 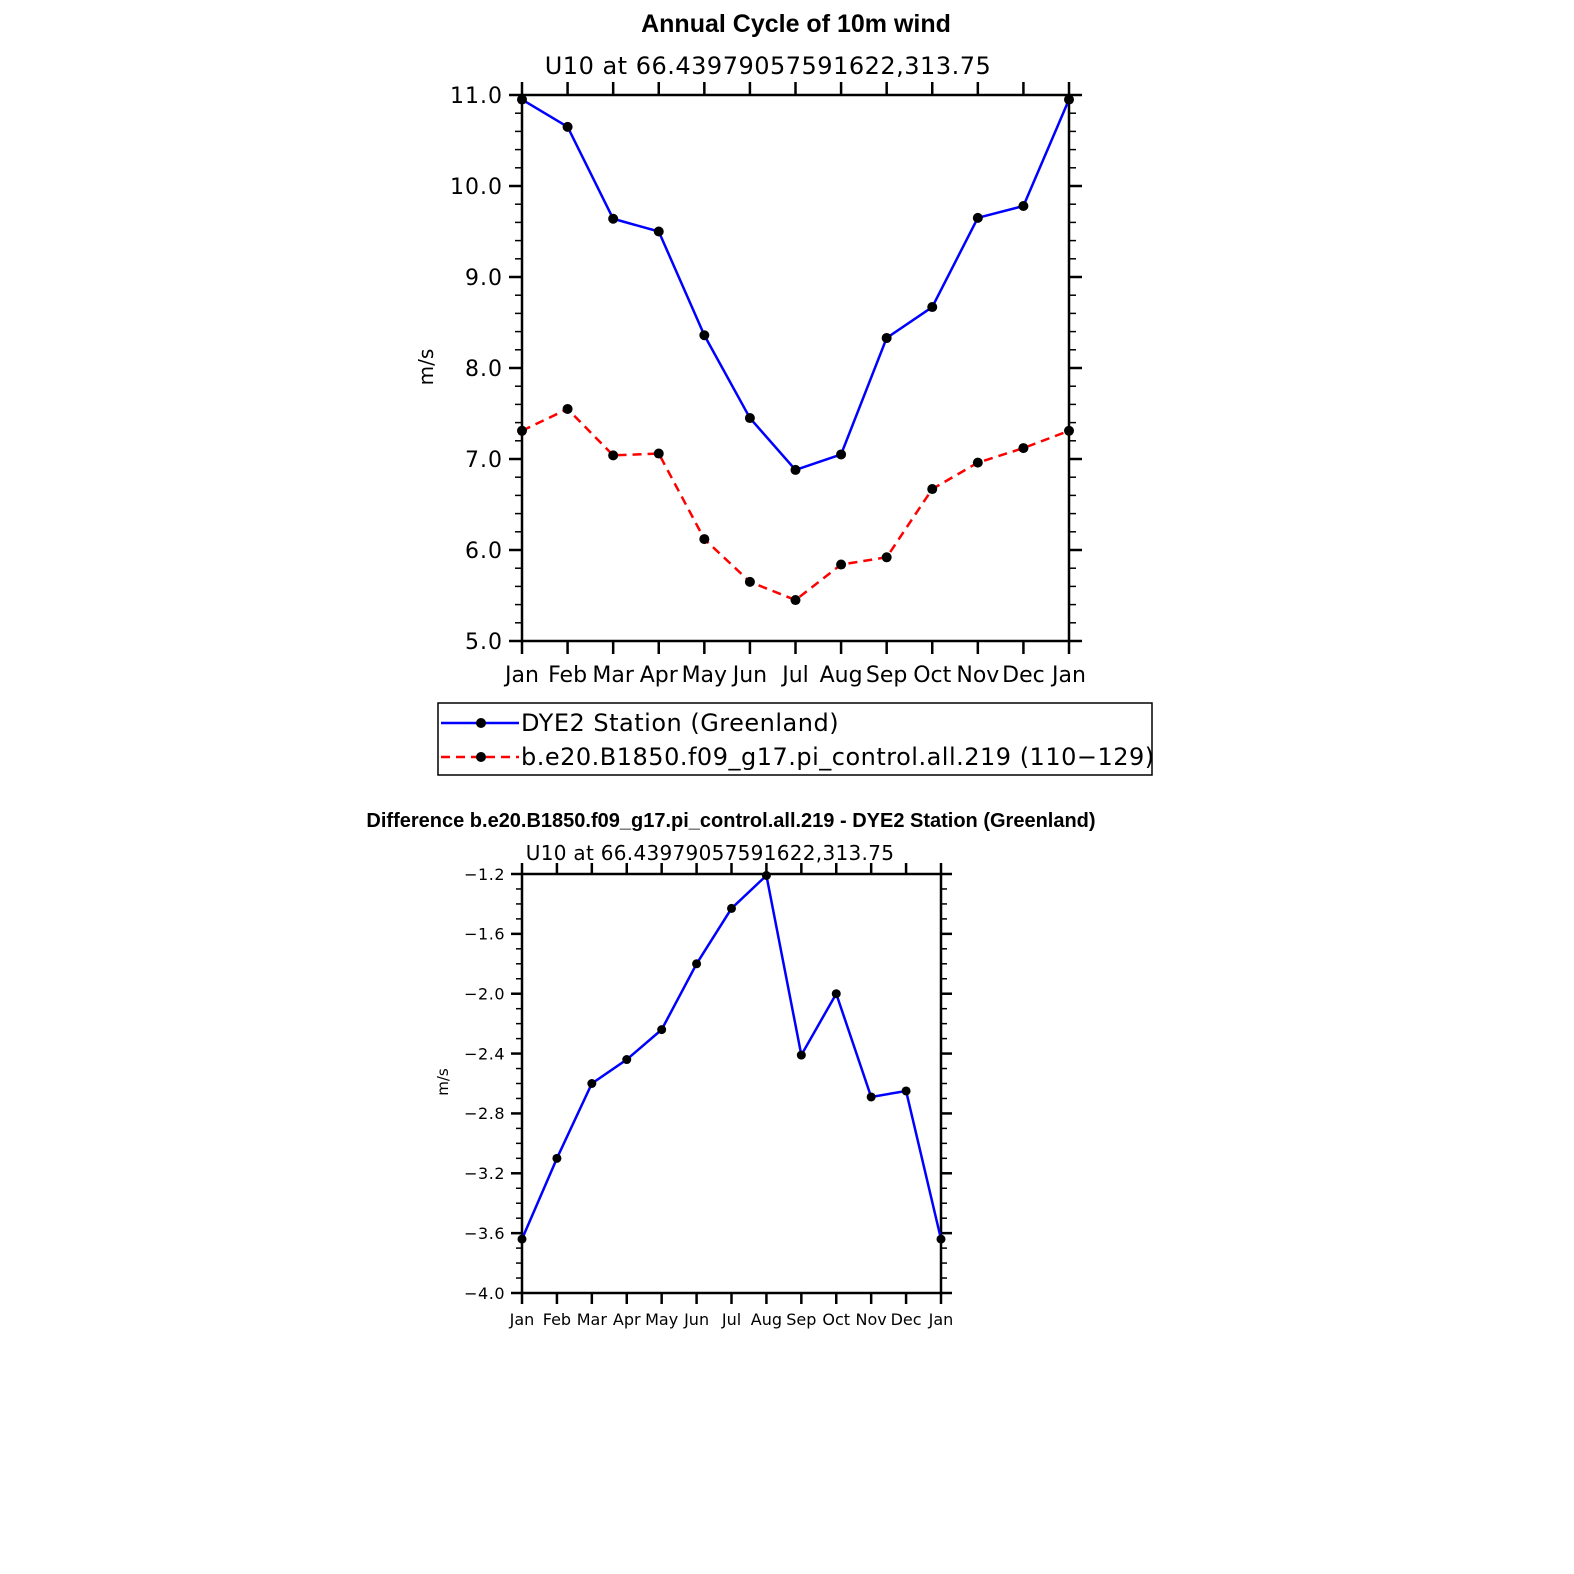 I want to click on legend-marker-observation, so click(x=481, y=723).